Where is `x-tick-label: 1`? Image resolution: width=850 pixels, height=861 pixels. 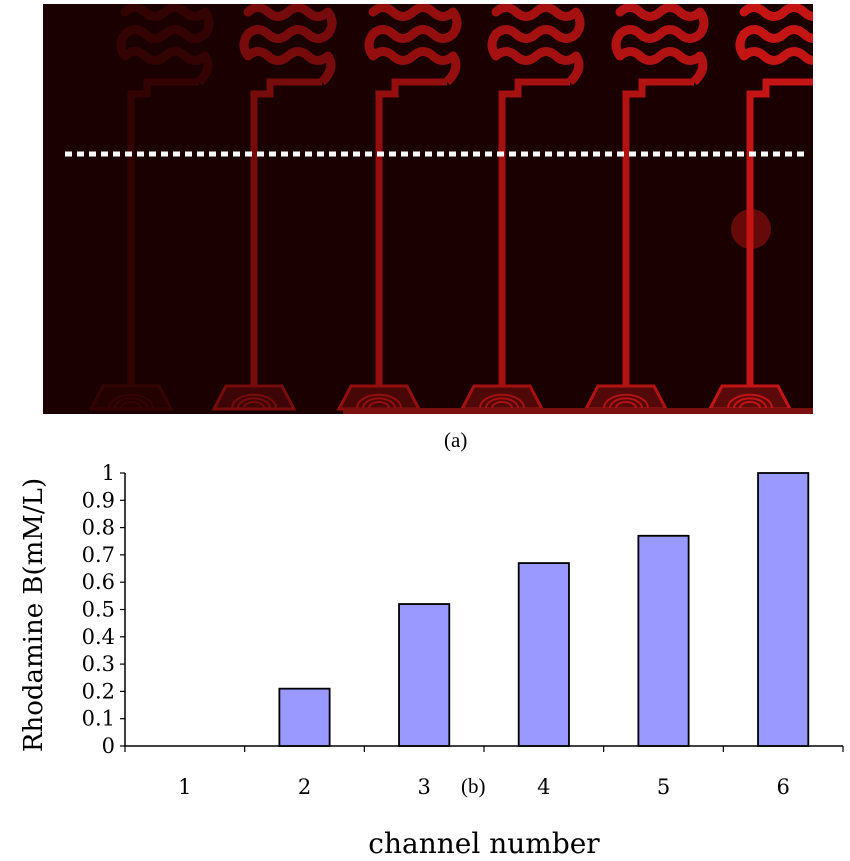
x-tick-label: 1 is located at coordinates (184, 787).